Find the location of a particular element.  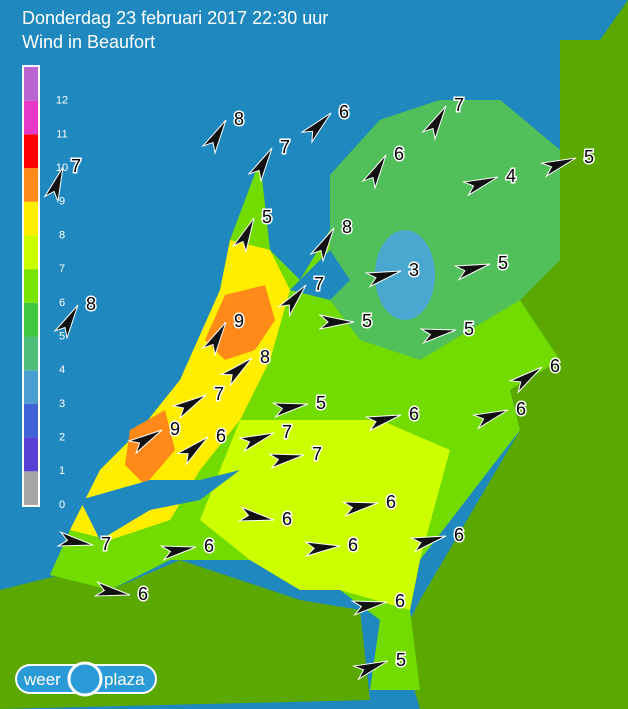

legend-label: 6 is located at coordinates (62, 303).